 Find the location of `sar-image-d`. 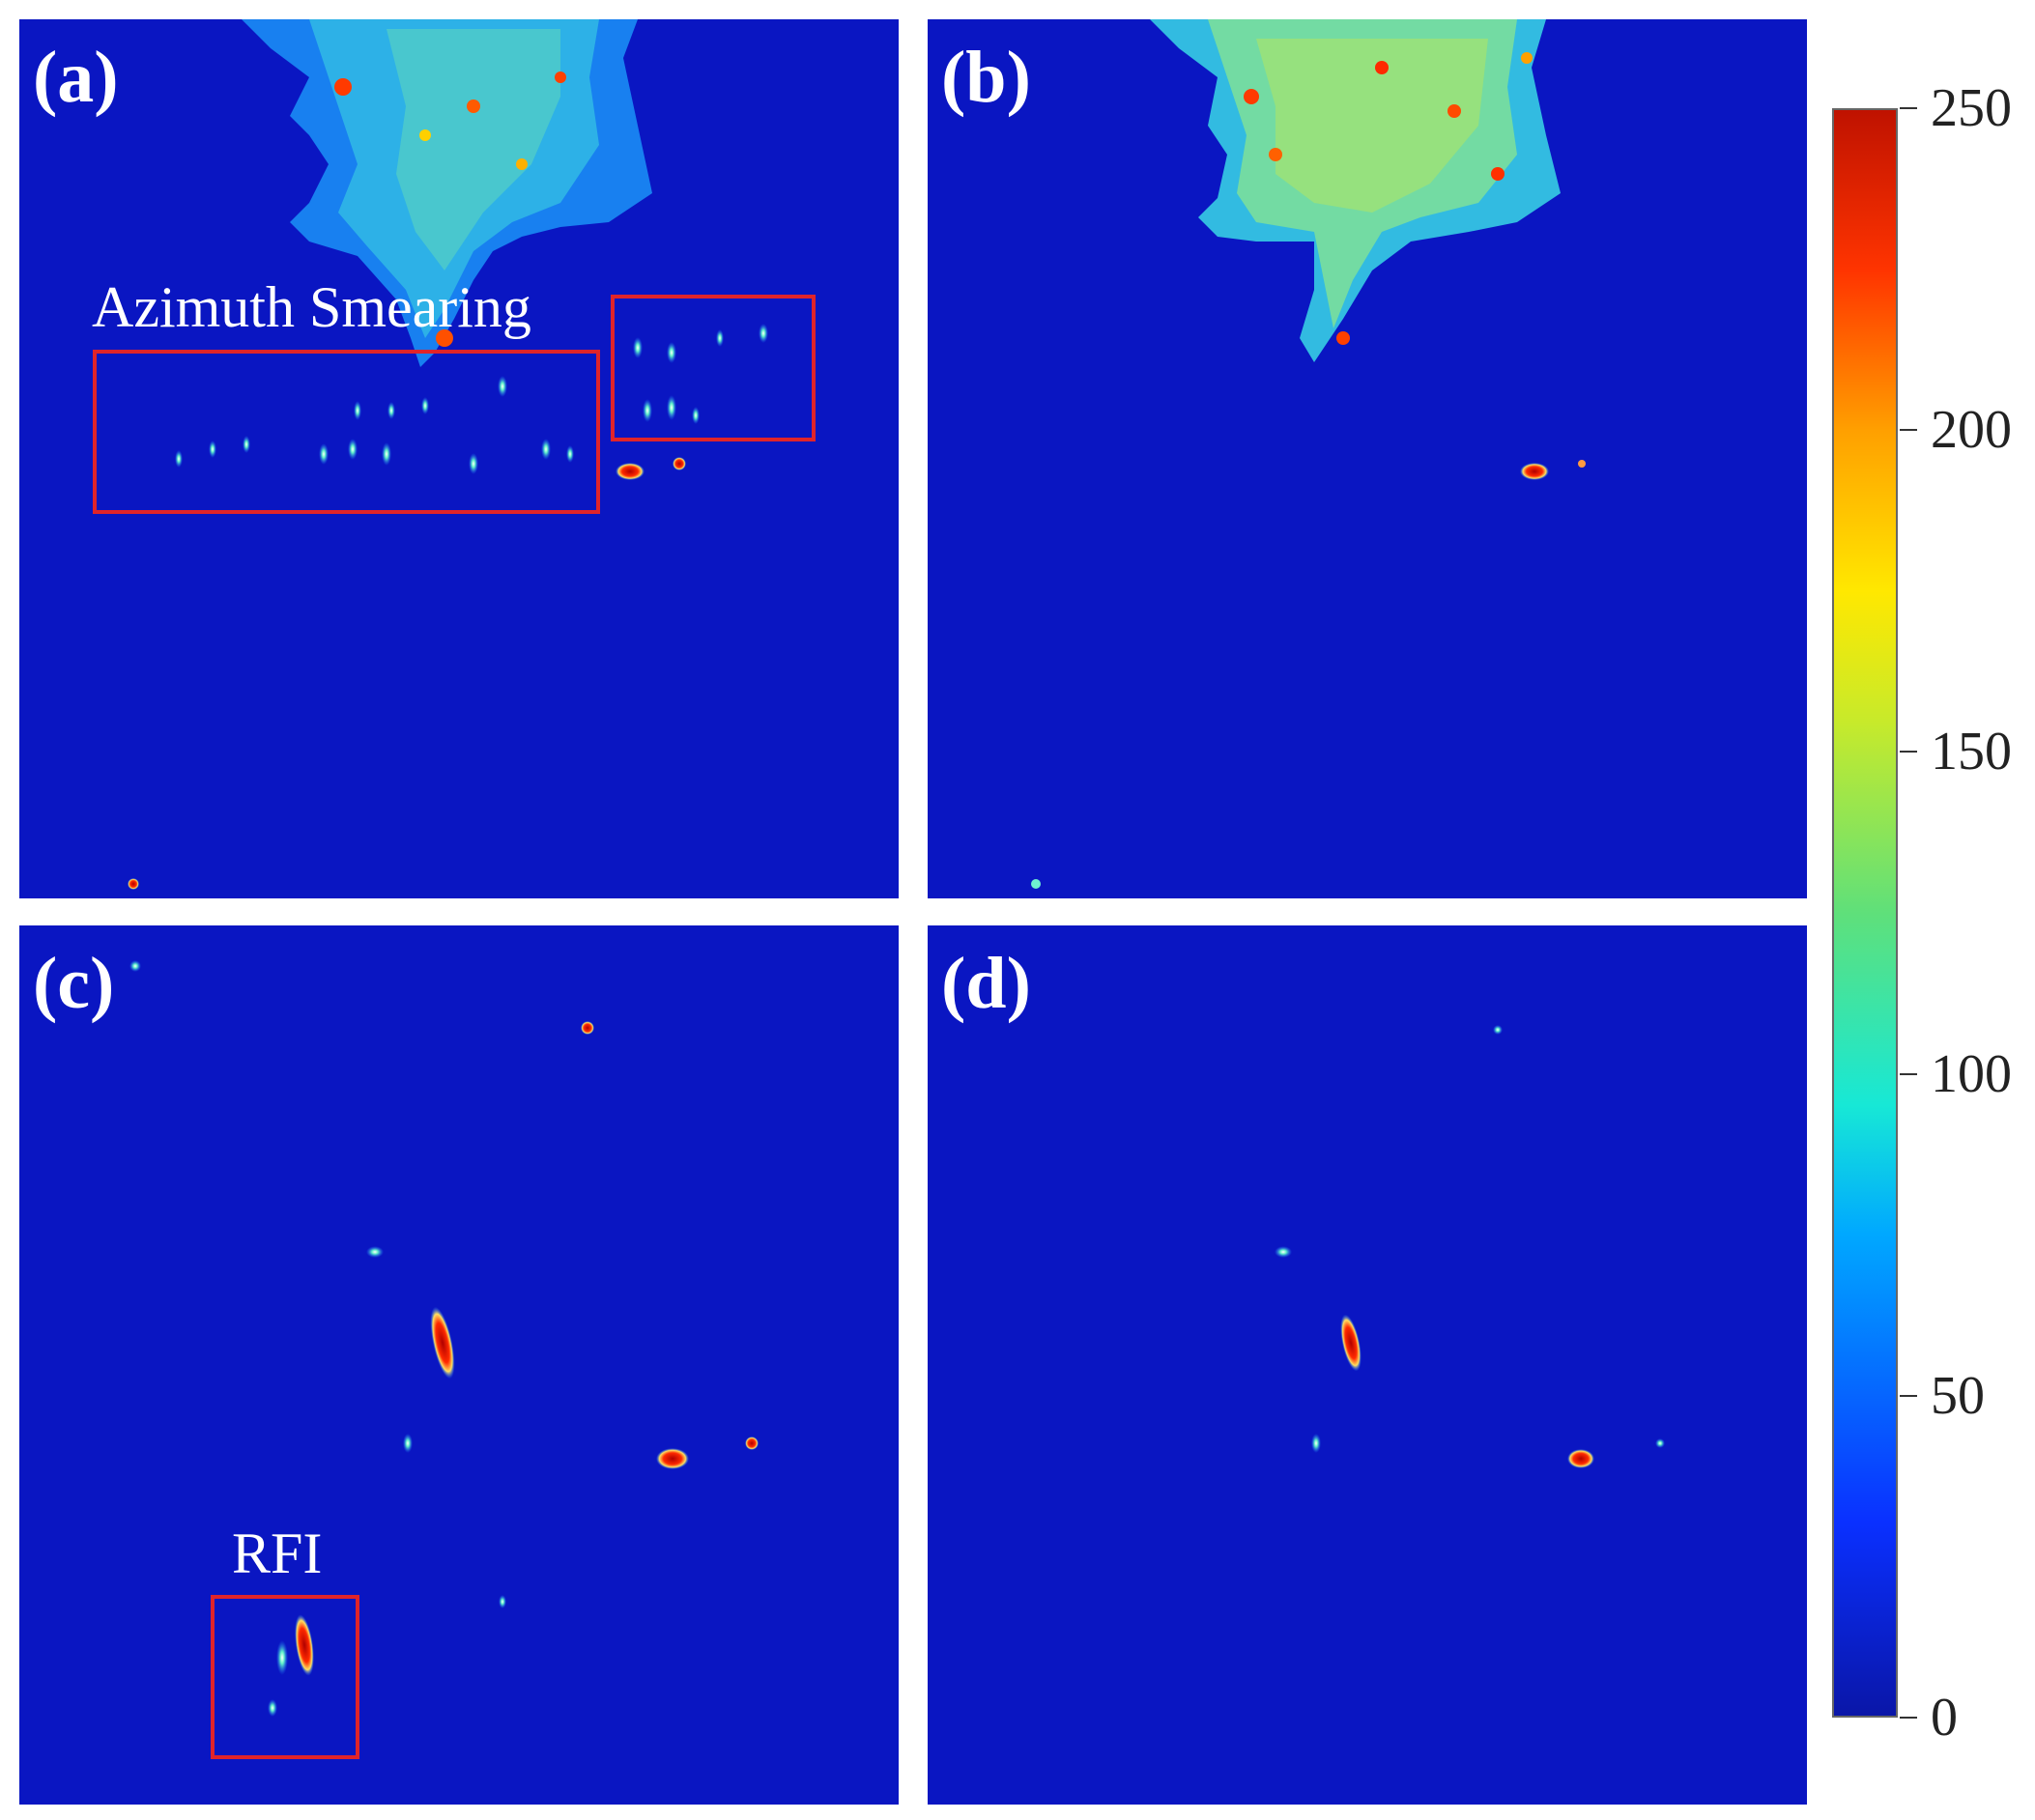

sar-image-d is located at coordinates (1470, 1247).